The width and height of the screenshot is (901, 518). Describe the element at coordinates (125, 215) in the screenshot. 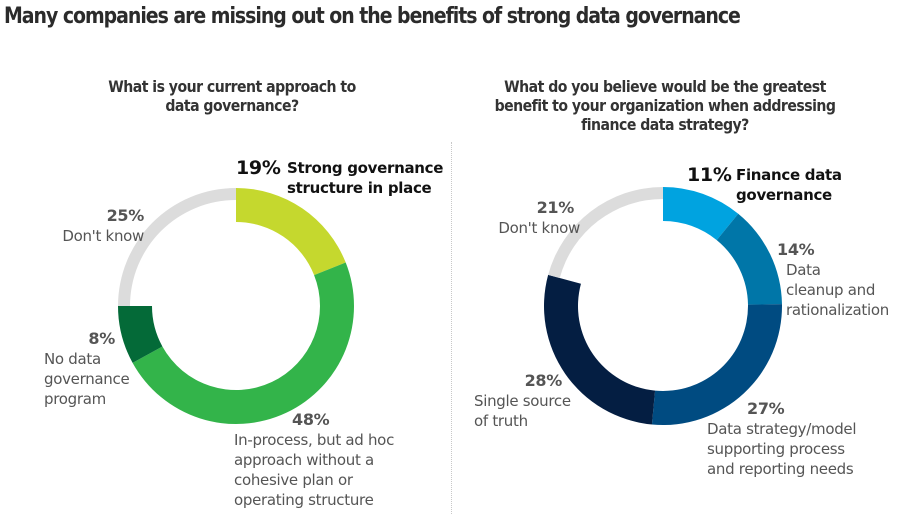

I see `pct-label: 25%` at that location.